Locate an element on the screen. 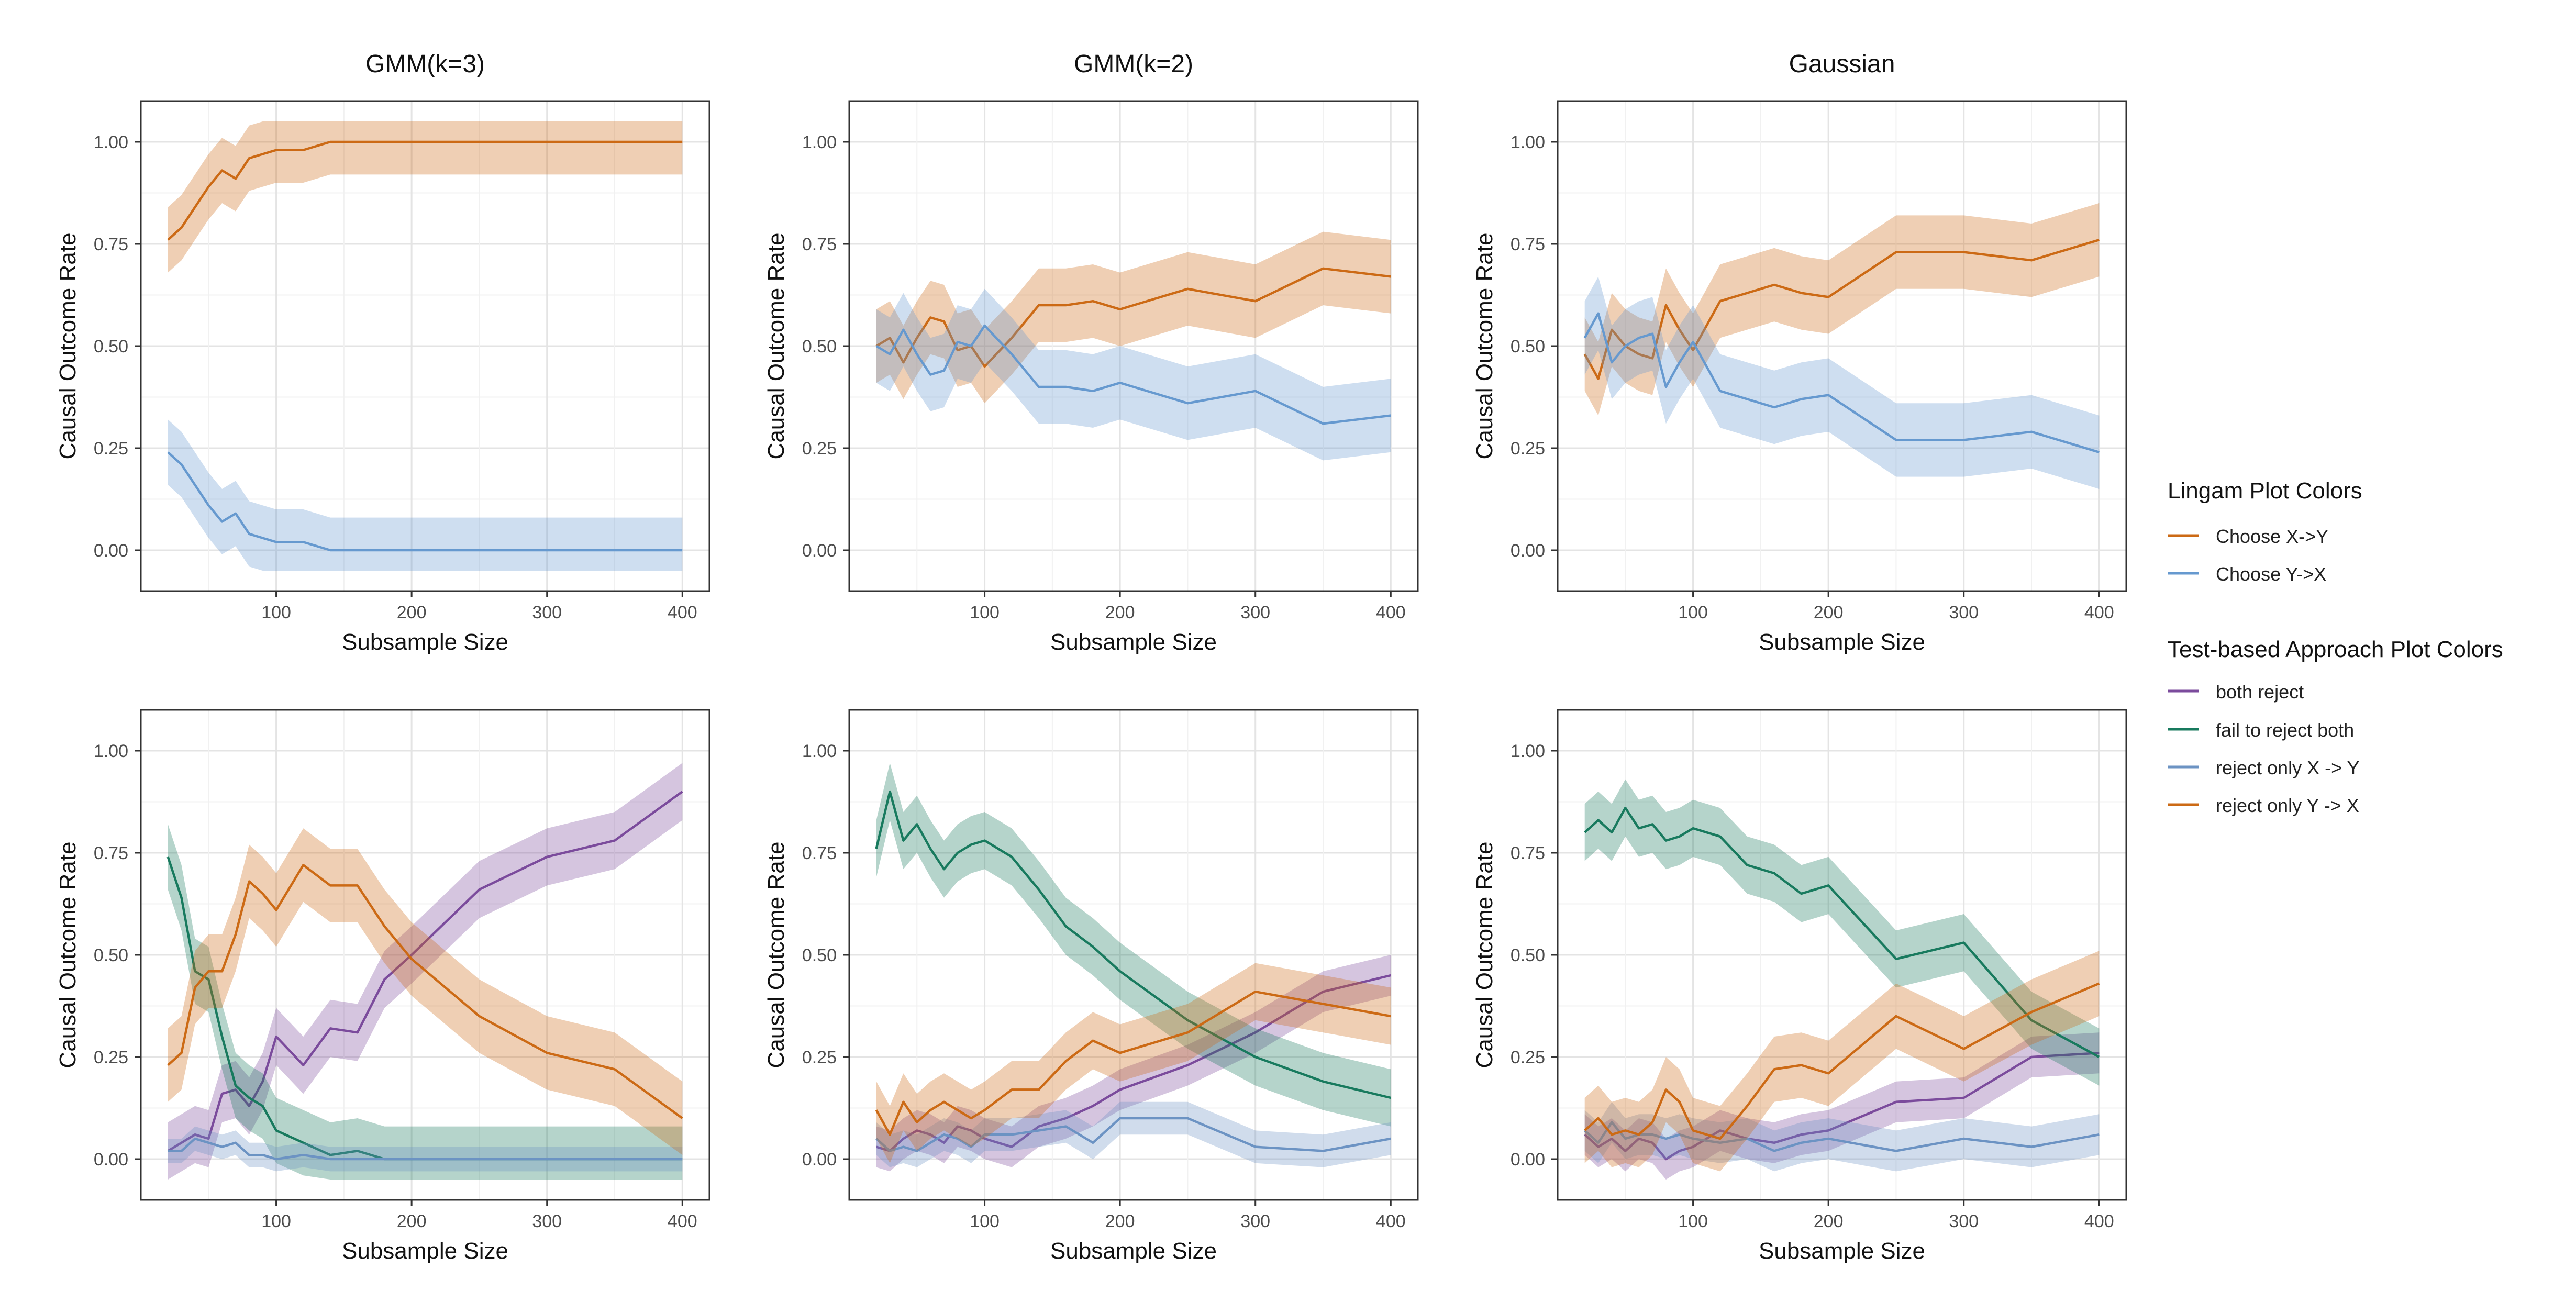  ribbon-both-reject is located at coordinates (425, 971).